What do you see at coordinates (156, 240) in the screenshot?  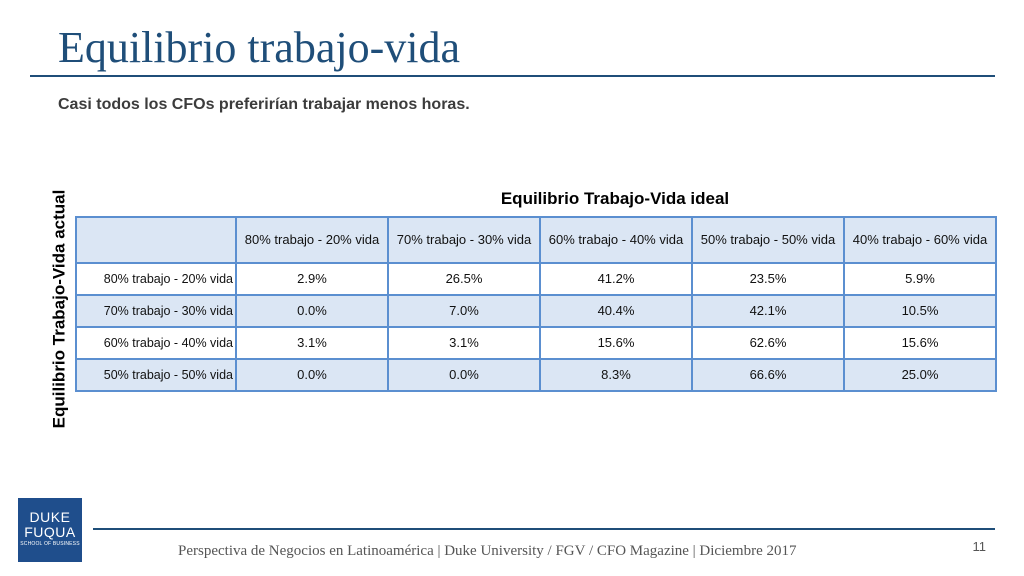 I see `corner-cell` at bounding box center [156, 240].